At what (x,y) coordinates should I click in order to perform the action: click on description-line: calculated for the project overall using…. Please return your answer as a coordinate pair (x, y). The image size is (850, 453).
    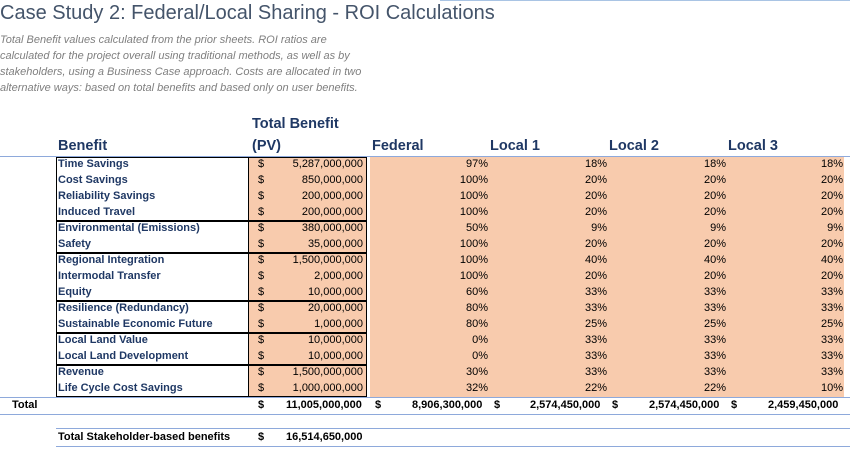
    Looking at the image, I should click on (175, 56).